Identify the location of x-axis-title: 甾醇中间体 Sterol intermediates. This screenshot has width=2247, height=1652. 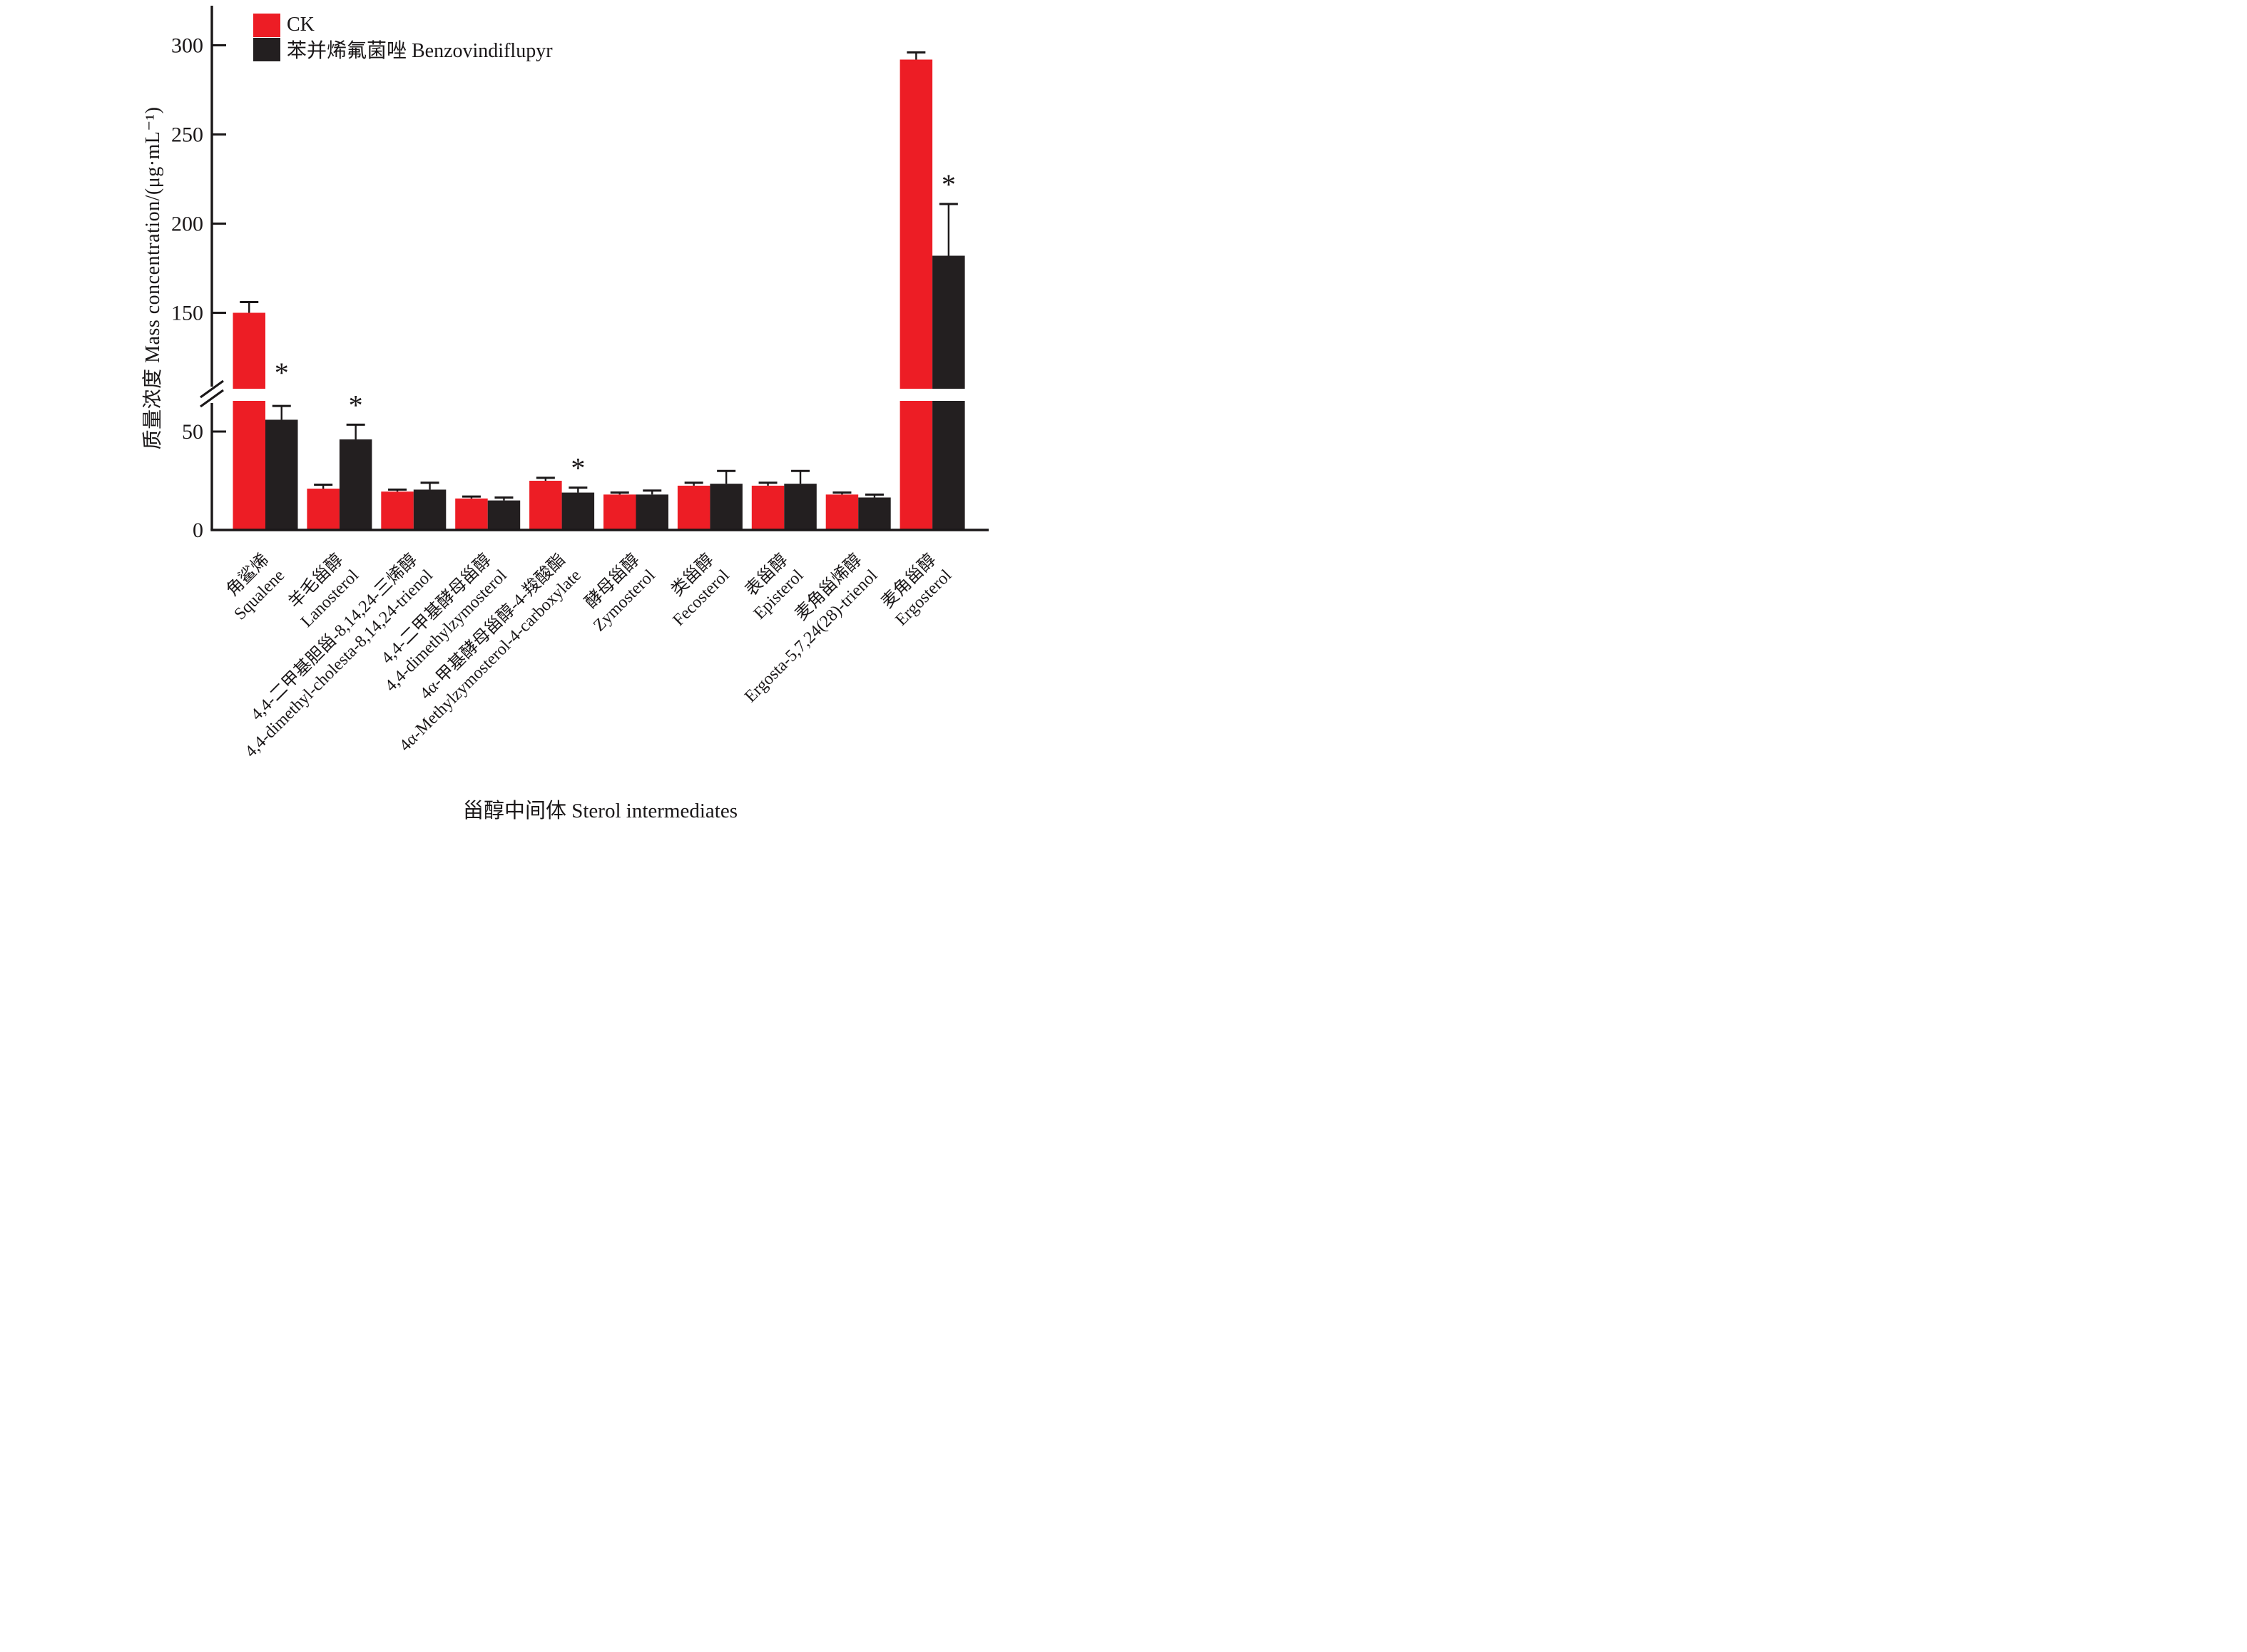
(600, 811).